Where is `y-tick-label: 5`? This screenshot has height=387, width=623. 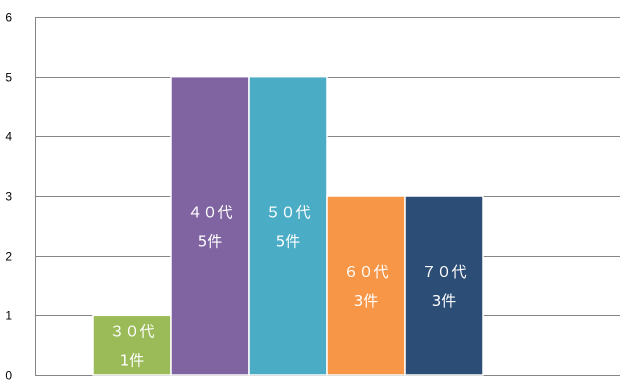
y-tick-label: 5 is located at coordinates (8, 78).